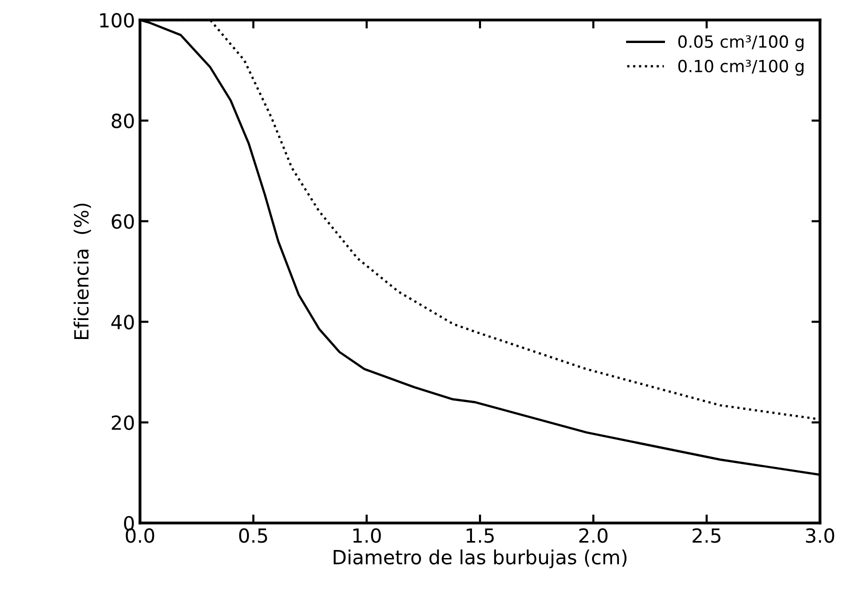 This screenshot has width=845, height=601. What do you see at coordinates (122, 322) in the screenshot?
I see `y-tick-label: 40` at bounding box center [122, 322].